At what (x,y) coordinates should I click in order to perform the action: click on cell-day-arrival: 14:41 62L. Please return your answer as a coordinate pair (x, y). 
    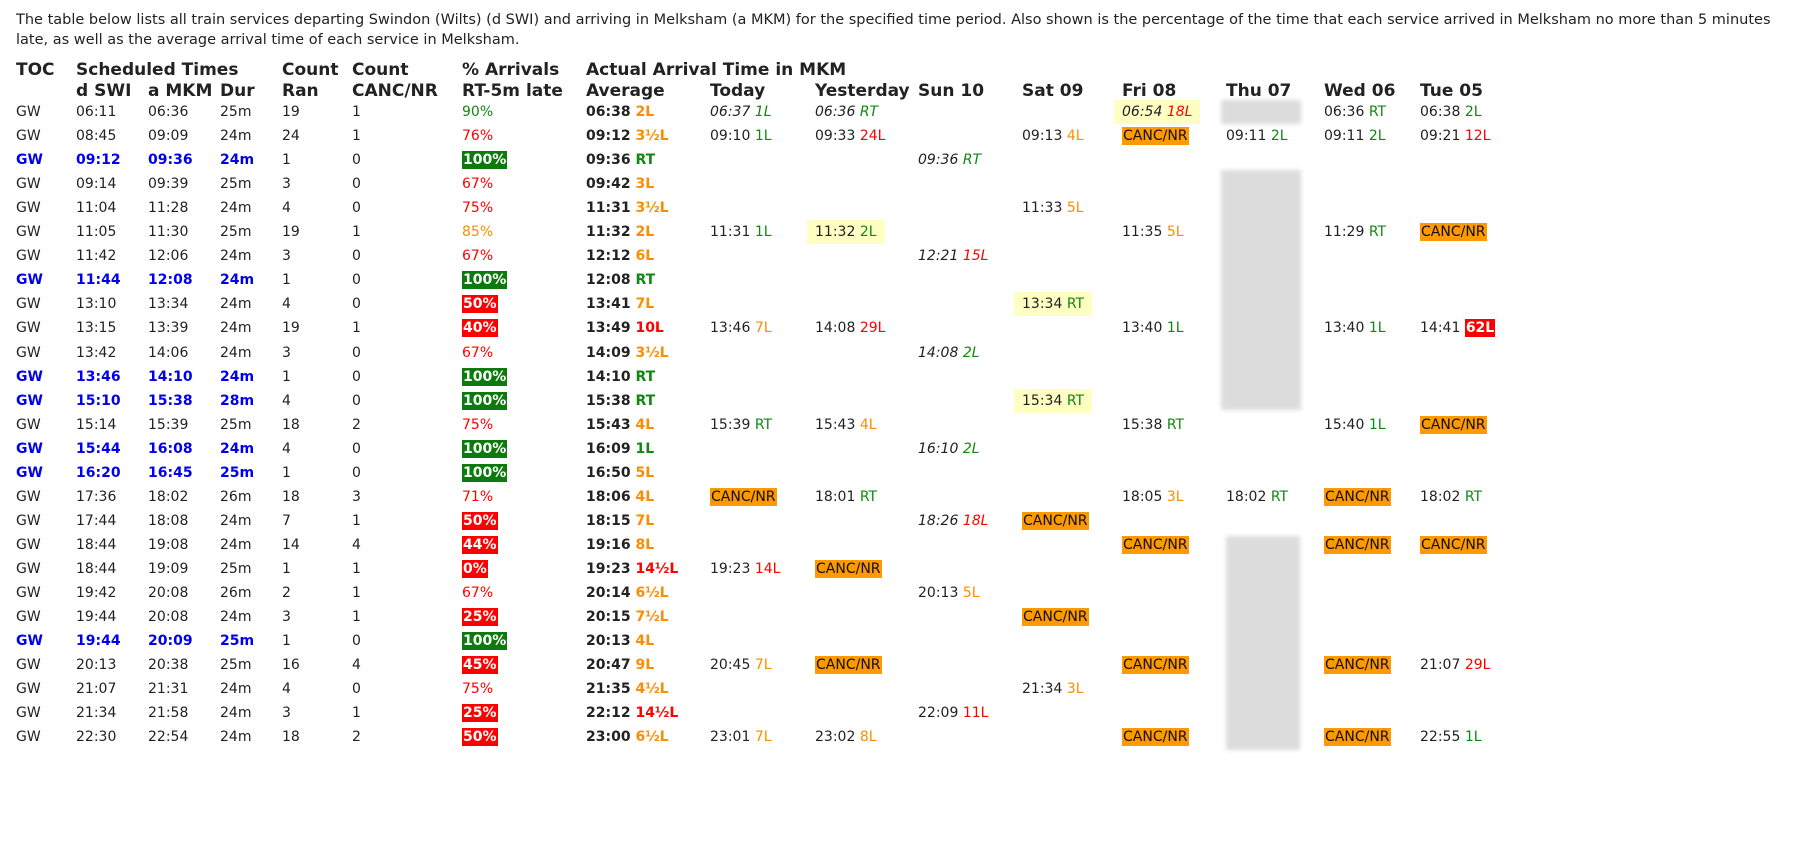
    Looking at the image, I should click on (1458, 328).